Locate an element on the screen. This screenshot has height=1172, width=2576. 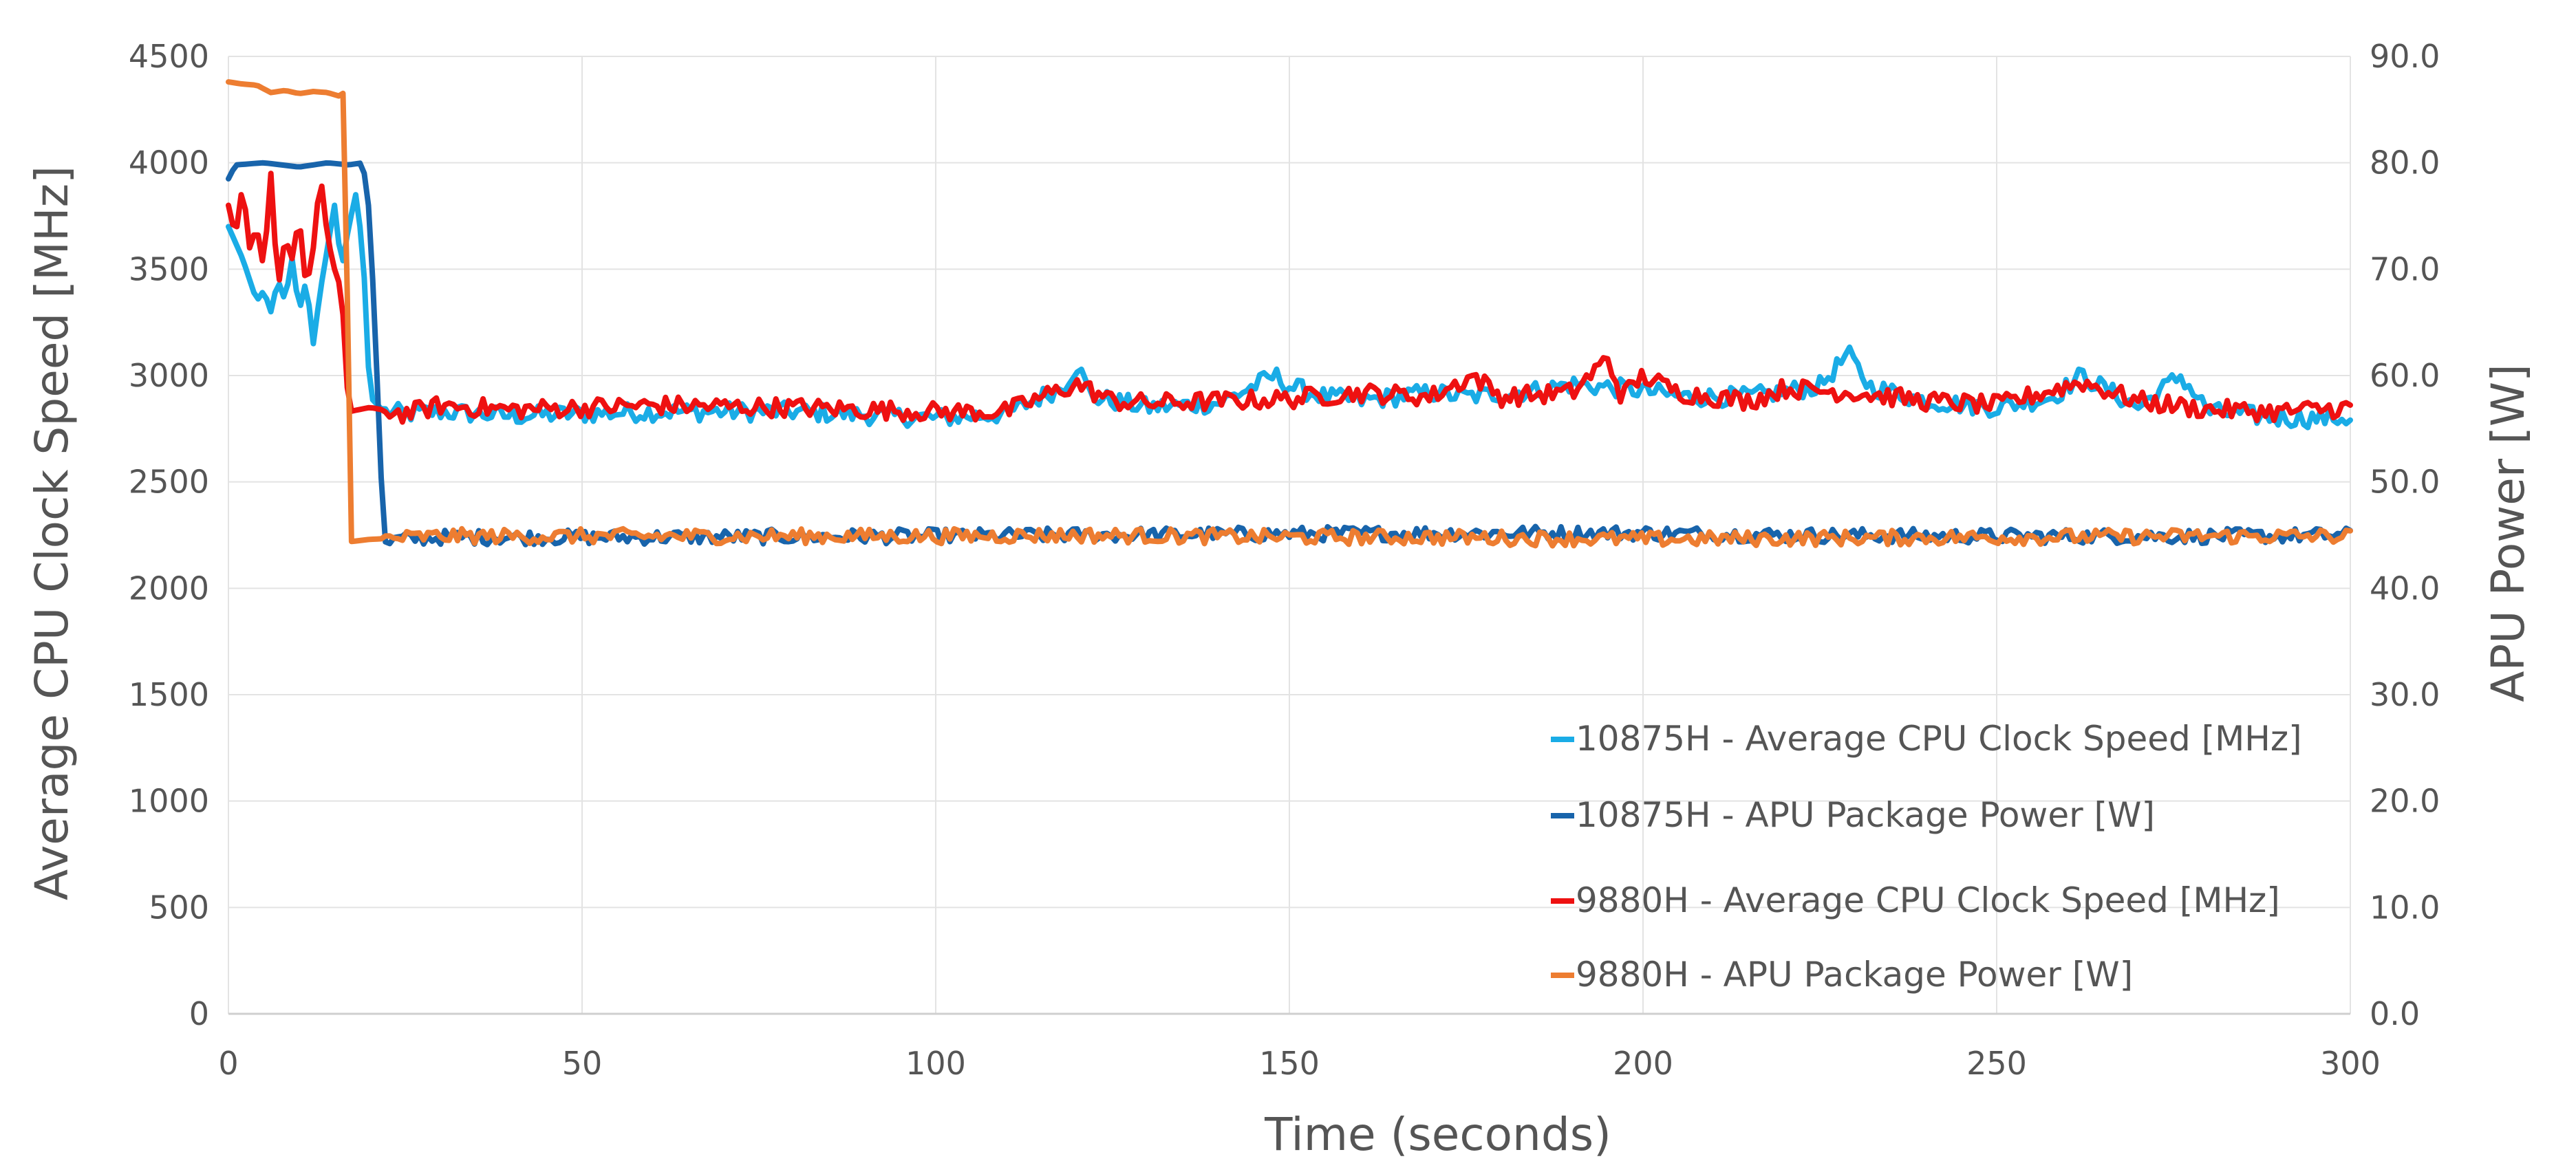
legend-entry-9880h-power: 9880H - APU Package Power [W] is located at coordinates (1842, 975).